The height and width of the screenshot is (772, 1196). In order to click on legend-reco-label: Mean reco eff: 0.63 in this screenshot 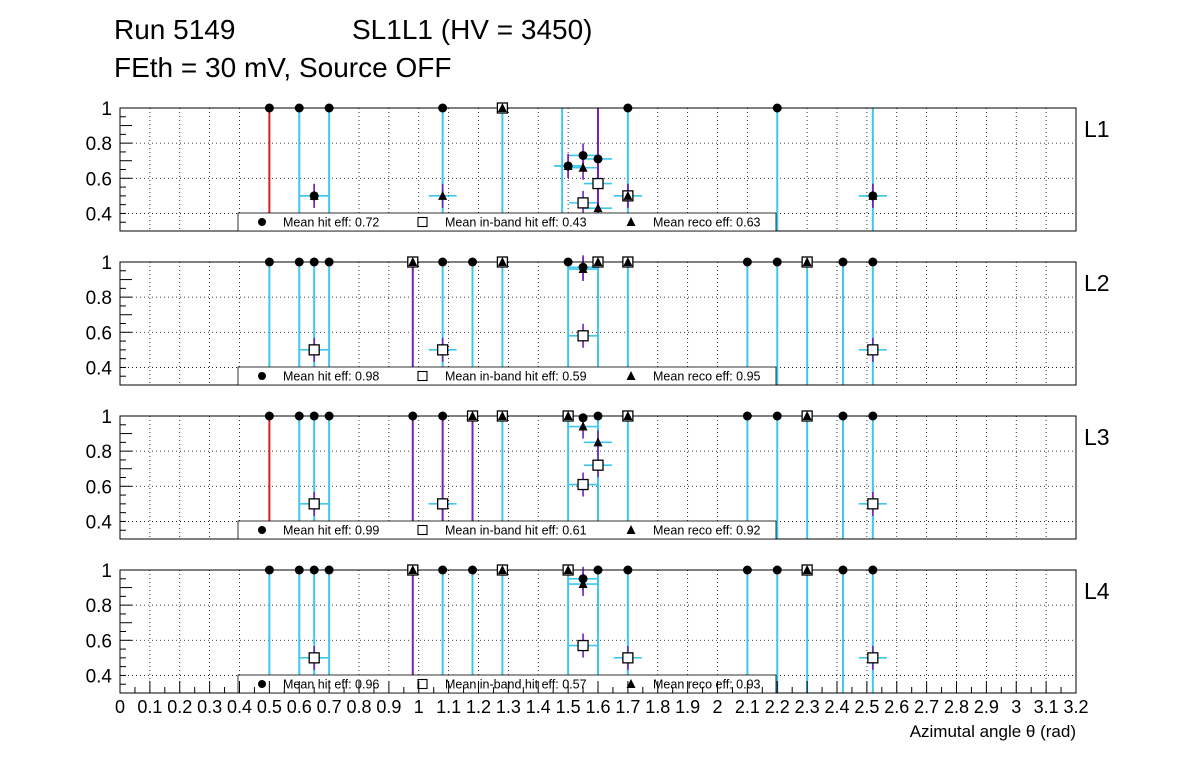, I will do `click(707, 223)`.